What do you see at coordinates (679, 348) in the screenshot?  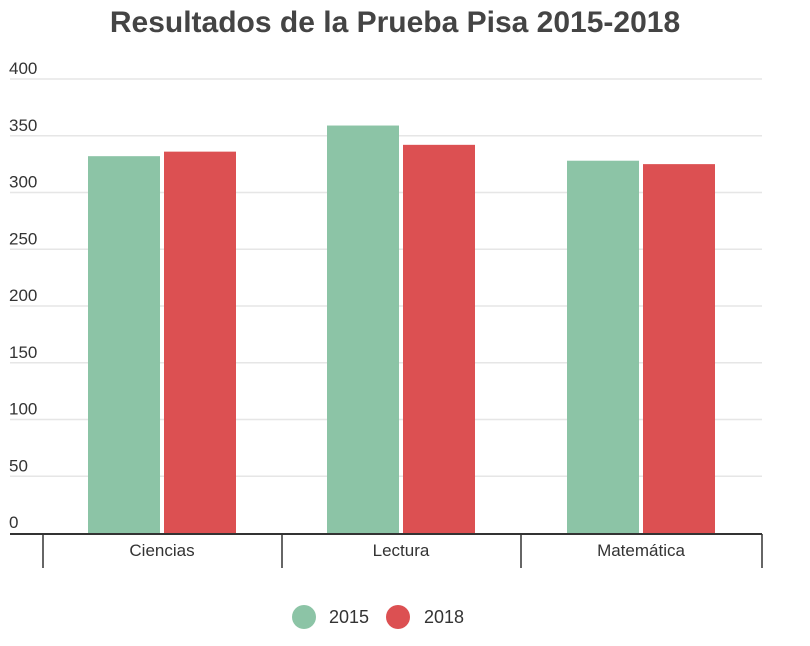 I see `bar-2018-matemática` at bounding box center [679, 348].